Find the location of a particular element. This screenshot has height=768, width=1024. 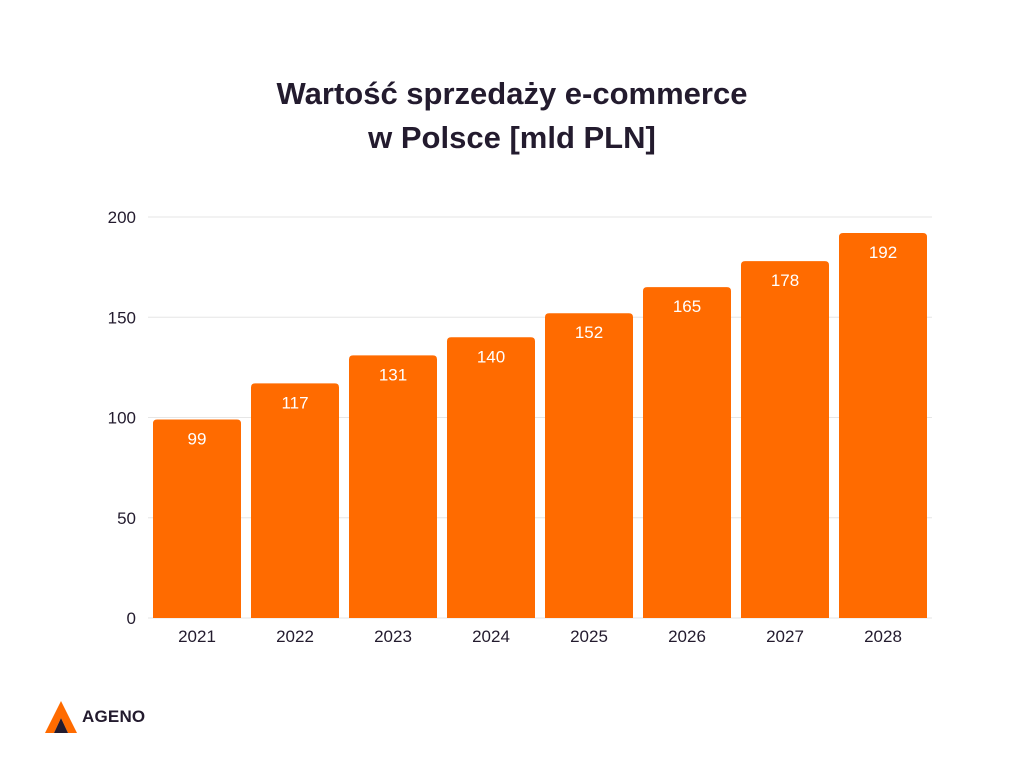

y-tick-label: 100 is located at coordinates (122, 418).